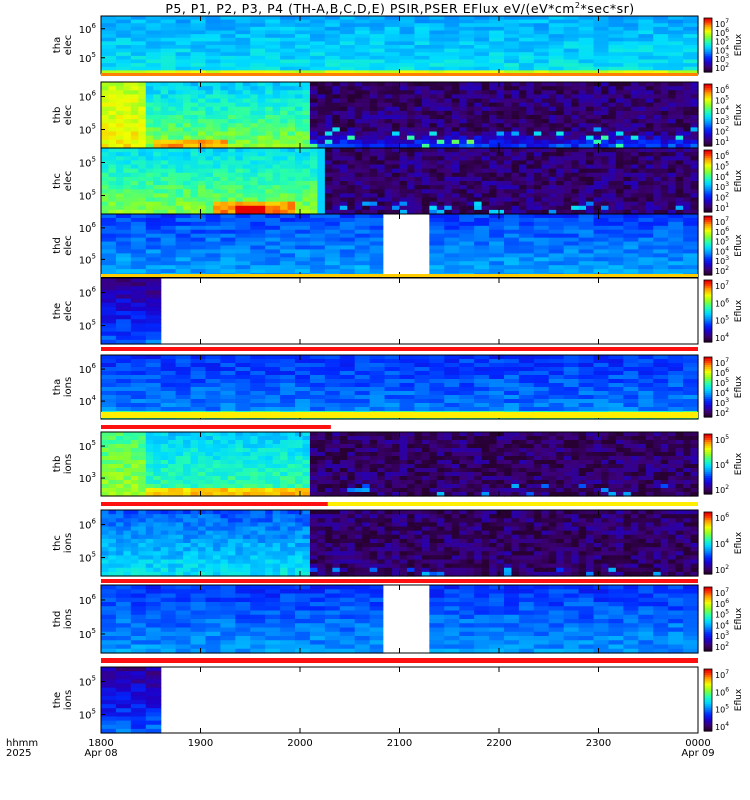 Image resolution: width=750 pixels, height=800 pixels. What do you see at coordinates (720, 338) in the screenshot?
I see `colorbar-tick-base: 10` at bounding box center [720, 338].